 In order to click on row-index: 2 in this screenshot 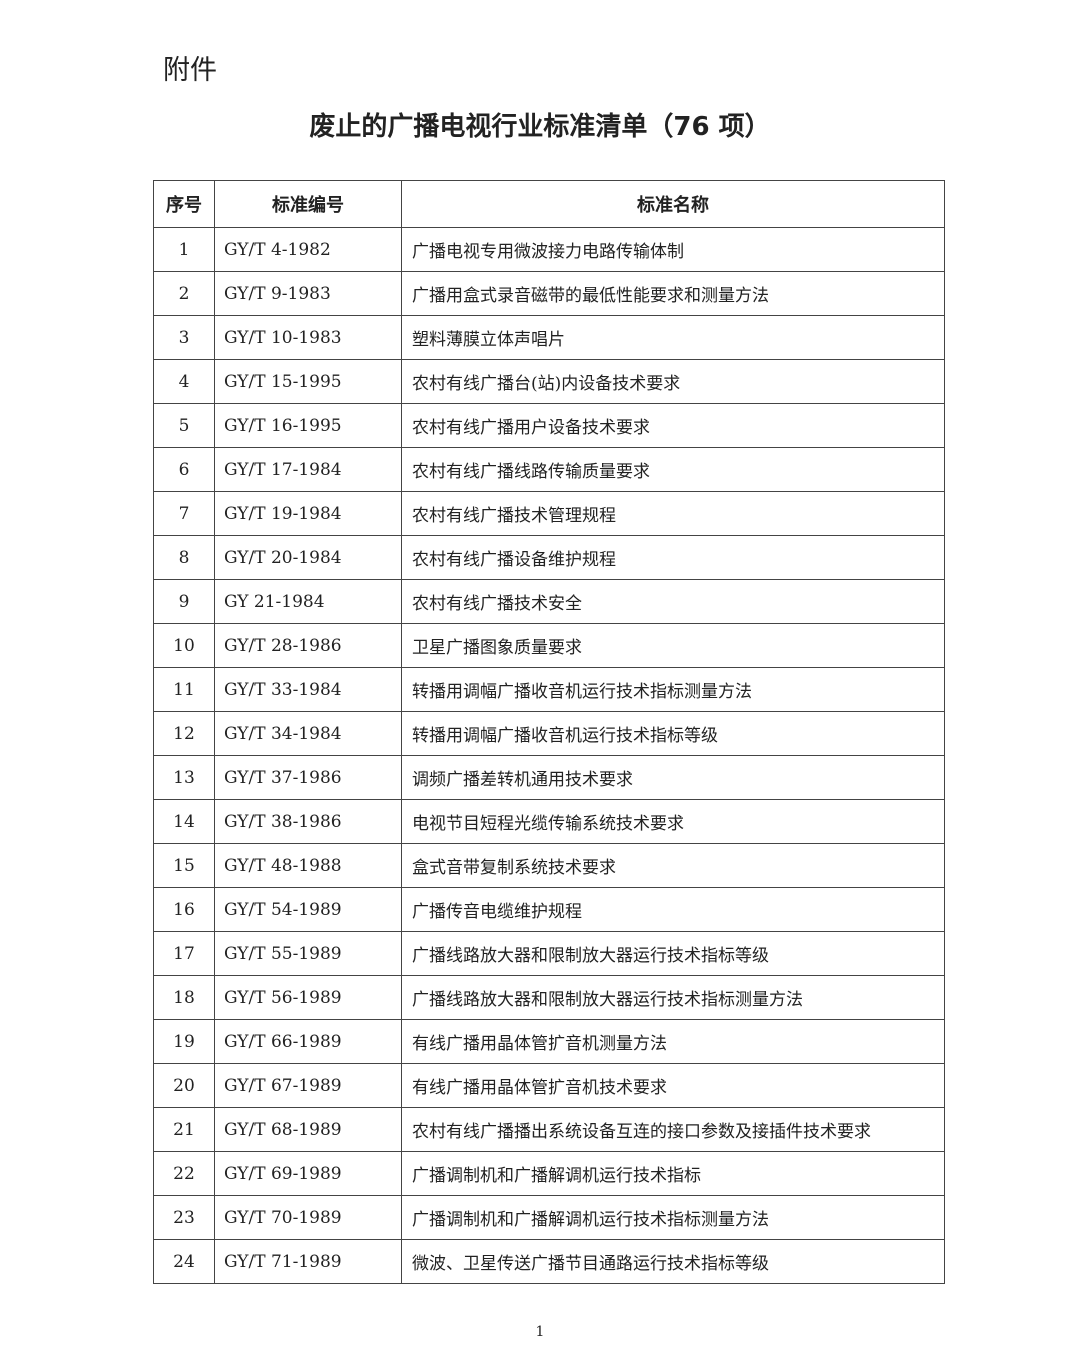, I will do `click(184, 293)`.